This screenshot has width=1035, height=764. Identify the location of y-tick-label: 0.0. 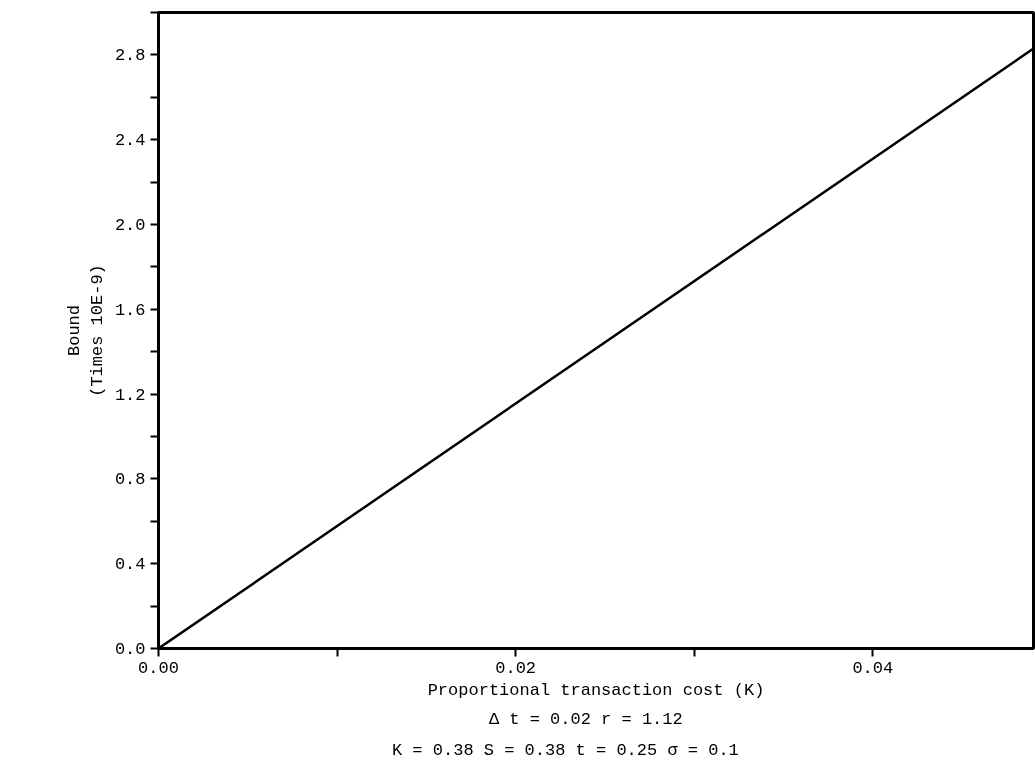
(130, 649).